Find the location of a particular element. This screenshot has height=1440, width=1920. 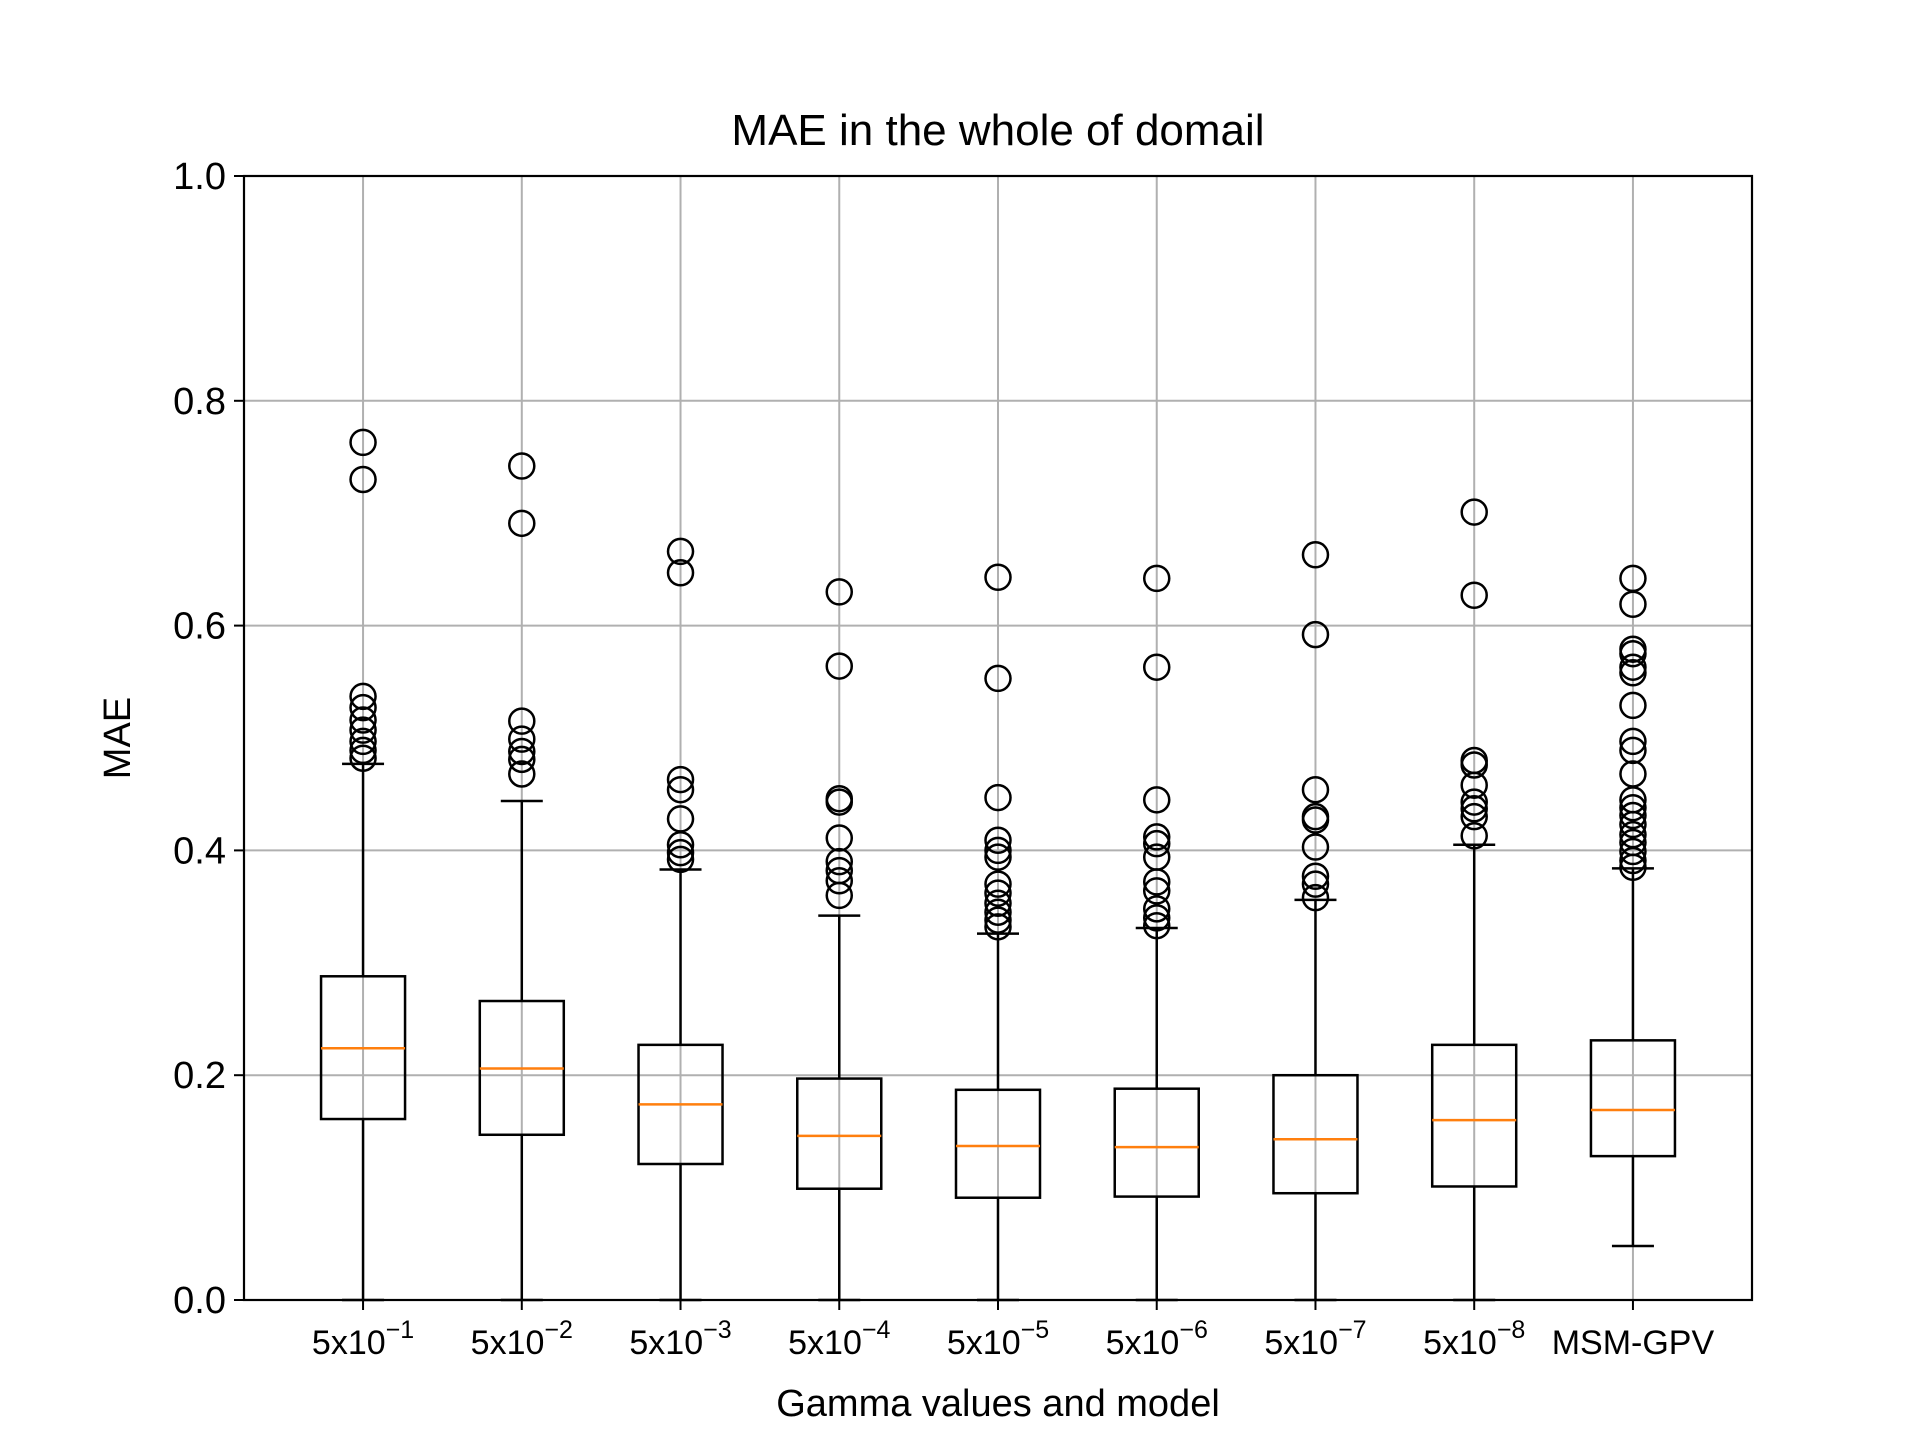

y-tick-label: 0.8 is located at coordinates (199, 402).